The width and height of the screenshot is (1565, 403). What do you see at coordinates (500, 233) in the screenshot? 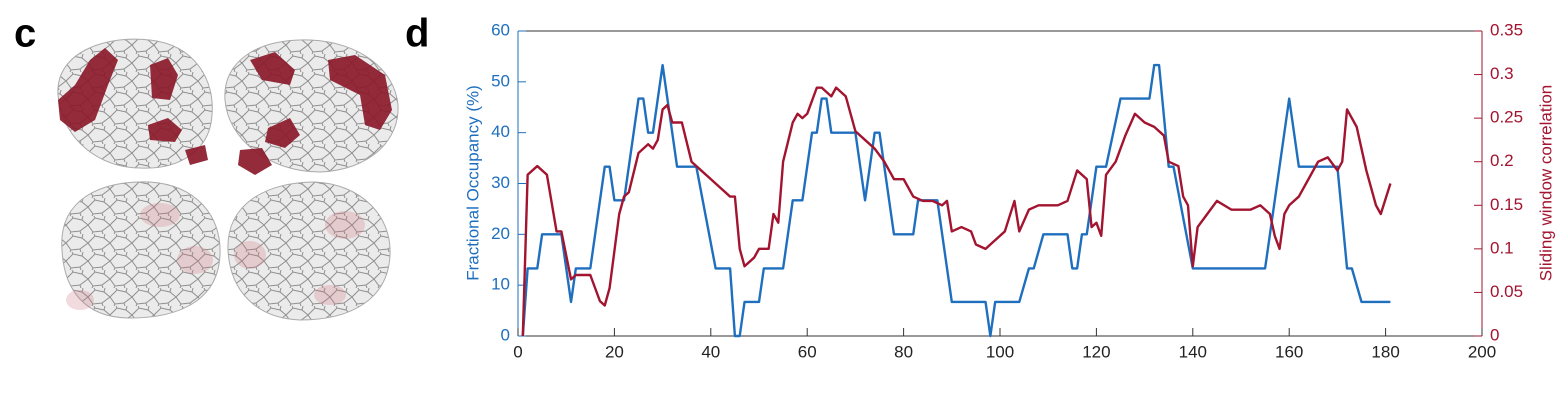
I see `y-tick-label: 20` at bounding box center [500, 233].